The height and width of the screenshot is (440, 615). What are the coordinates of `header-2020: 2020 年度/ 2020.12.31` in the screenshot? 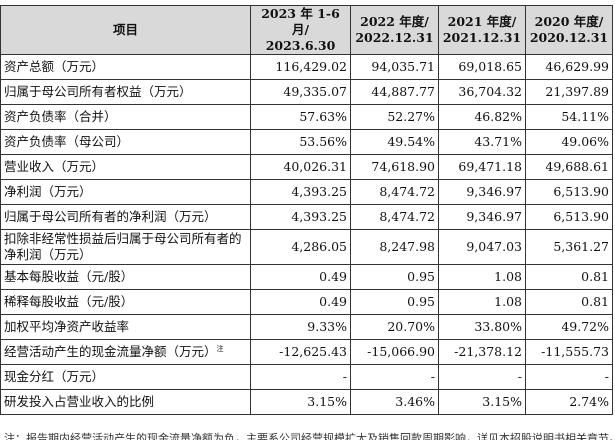 It's located at (569, 30).